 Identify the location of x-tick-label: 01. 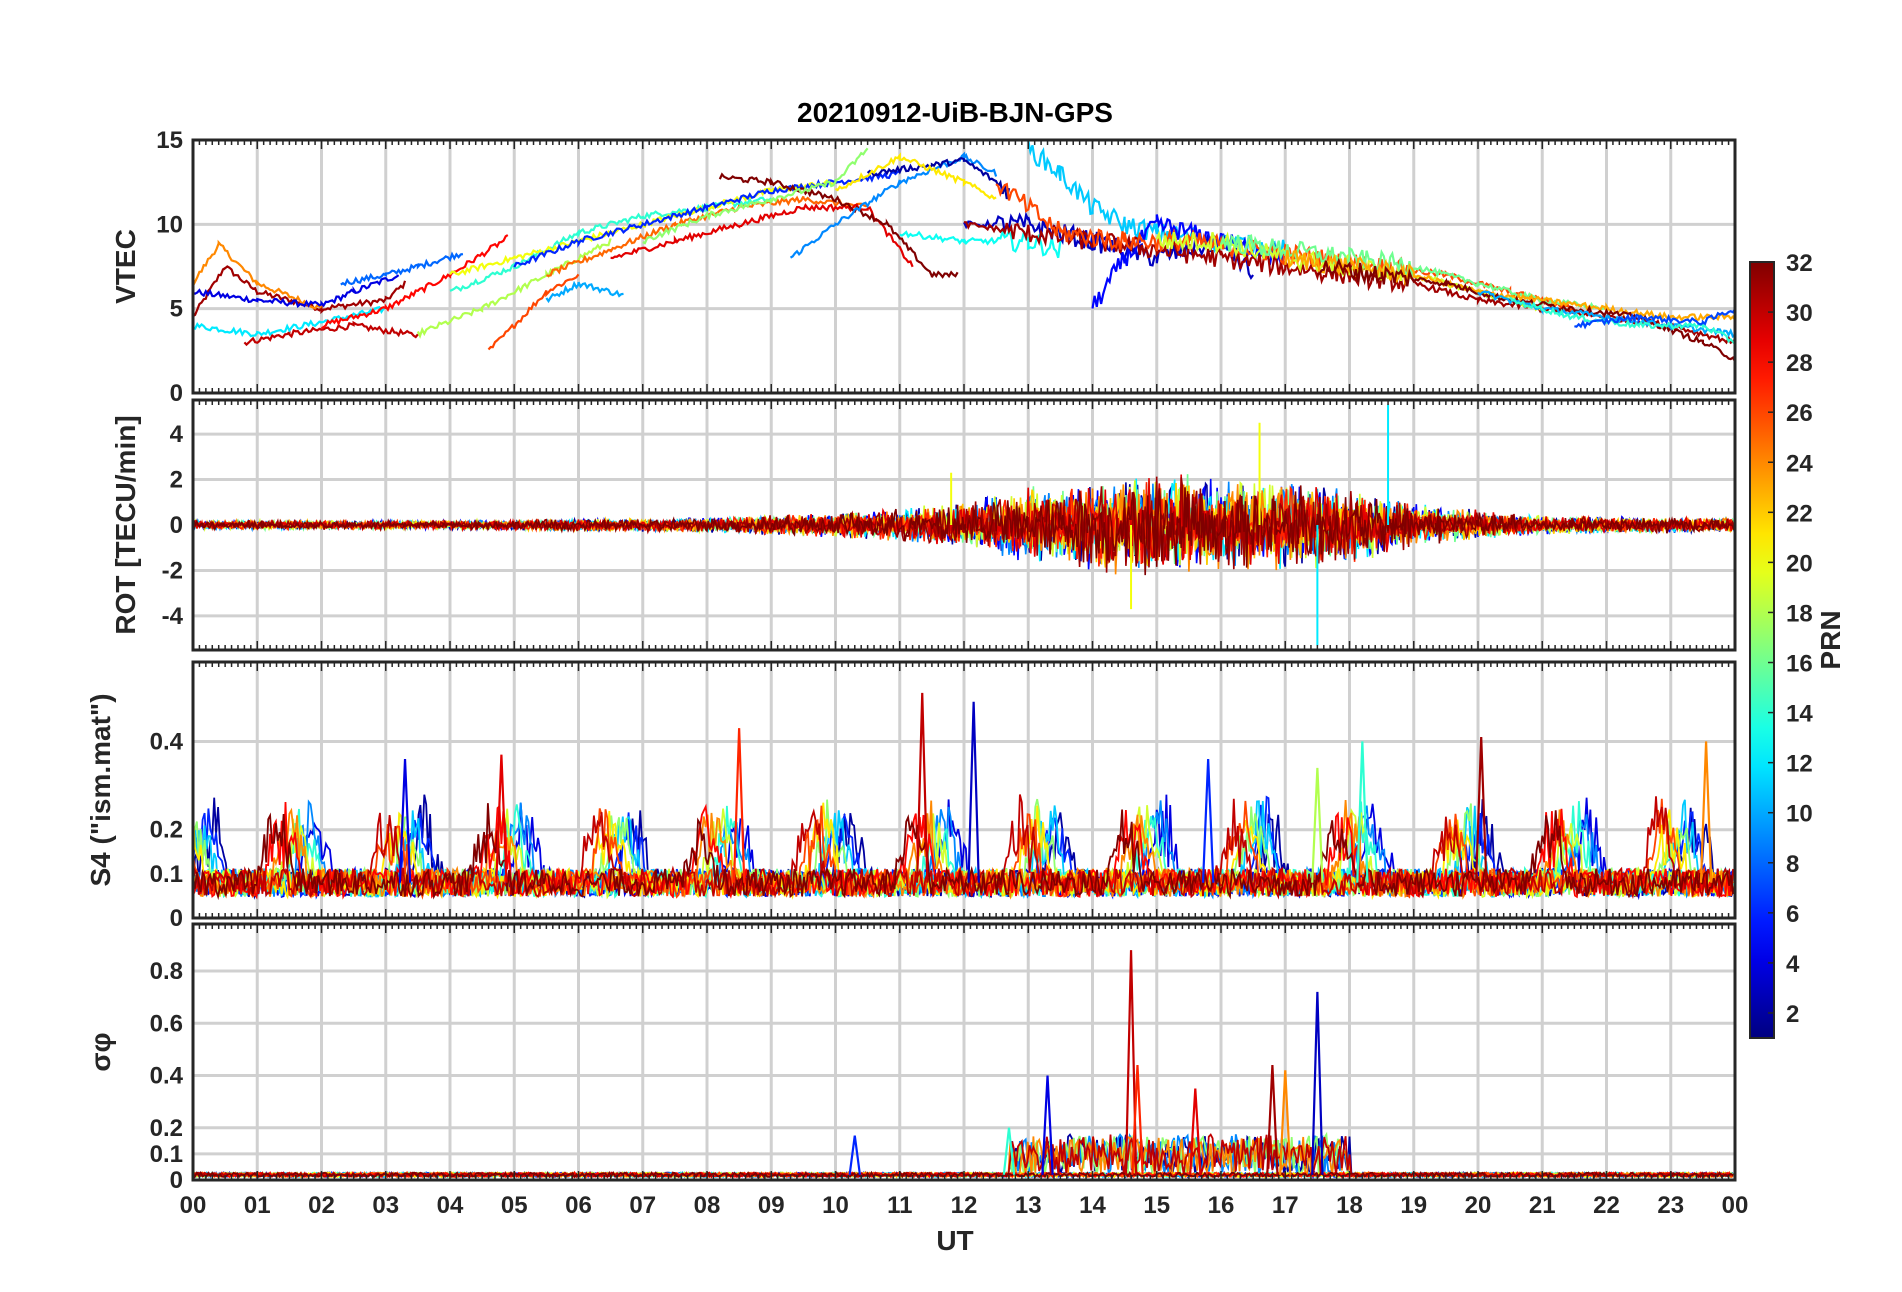
(257, 1205).